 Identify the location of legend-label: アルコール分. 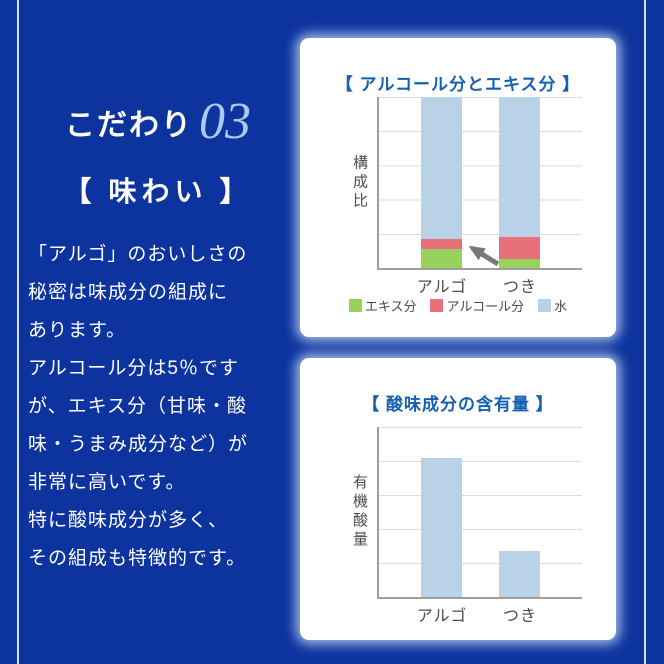
(485, 306).